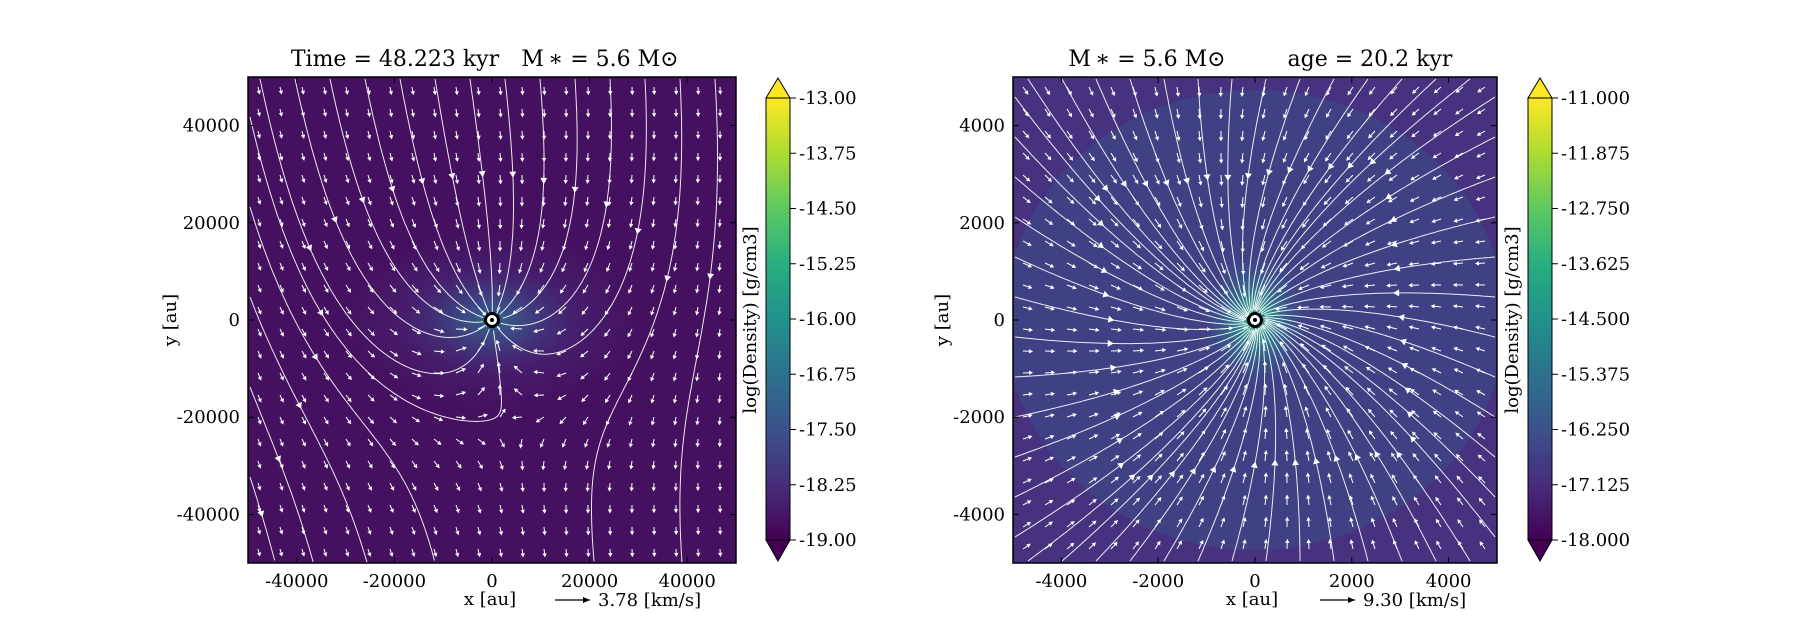  What do you see at coordinates (208, 417) in the screenshot?
I see `left-ytick-label: -20000` at bounding box center [208, 417].